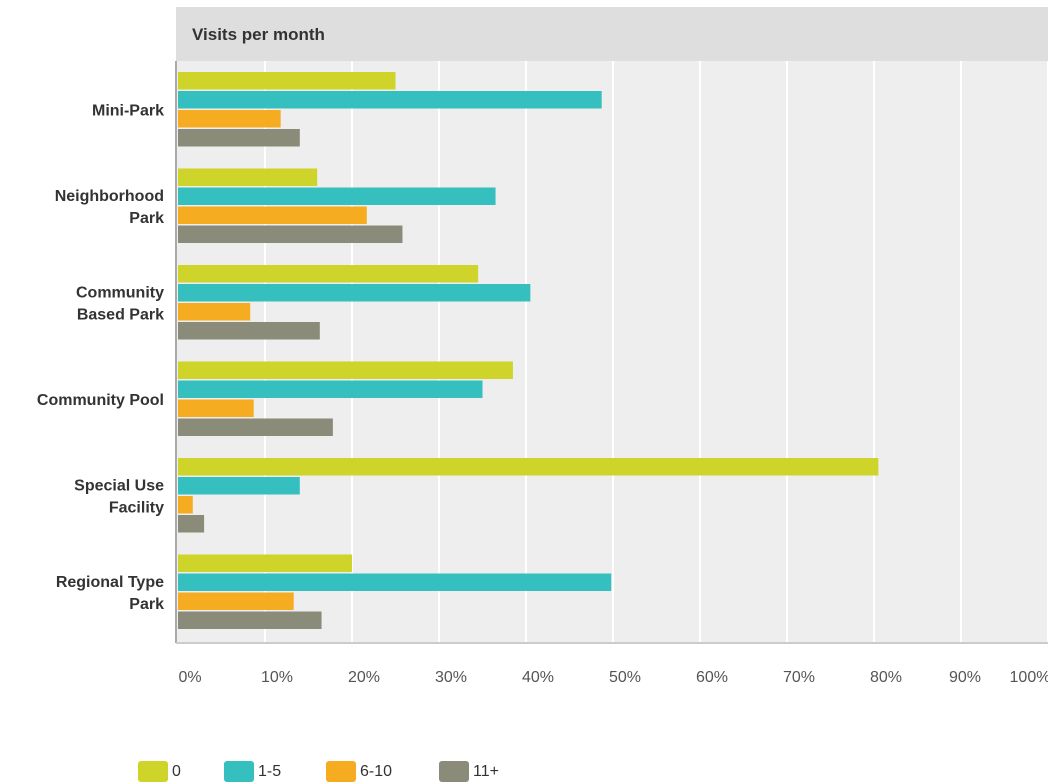  What do you see at coordinates (318, 771) in the screenshot?
I see `legend: 0 1-5 6-10 11+` at bounding box center [318, 771].